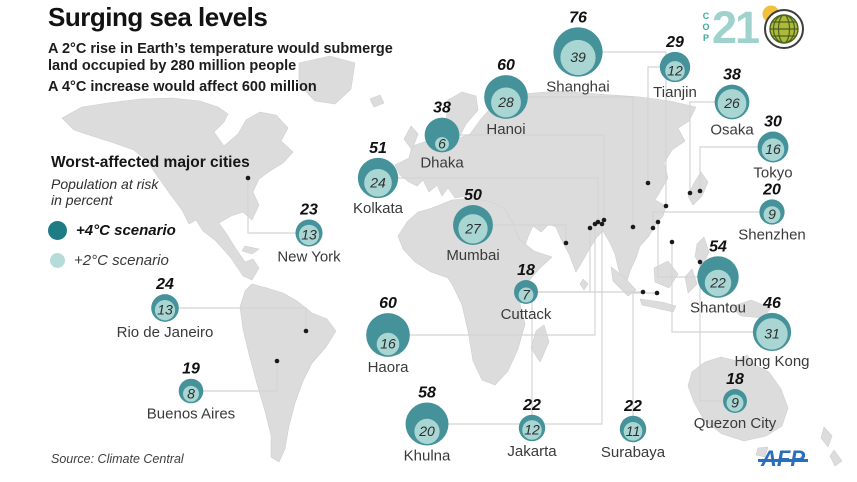 This screenshot has width=857, height=482. What do you see at coordinates (427, 455) in the screenshot?
I see `city-label: Khulna` at bounding box center [427, 455].